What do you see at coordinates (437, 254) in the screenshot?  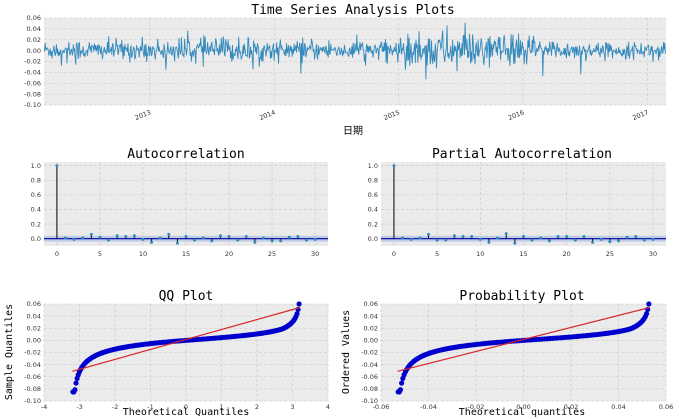 I see `pacf-x-tick-label: 5` at bounding box center [437, 254].